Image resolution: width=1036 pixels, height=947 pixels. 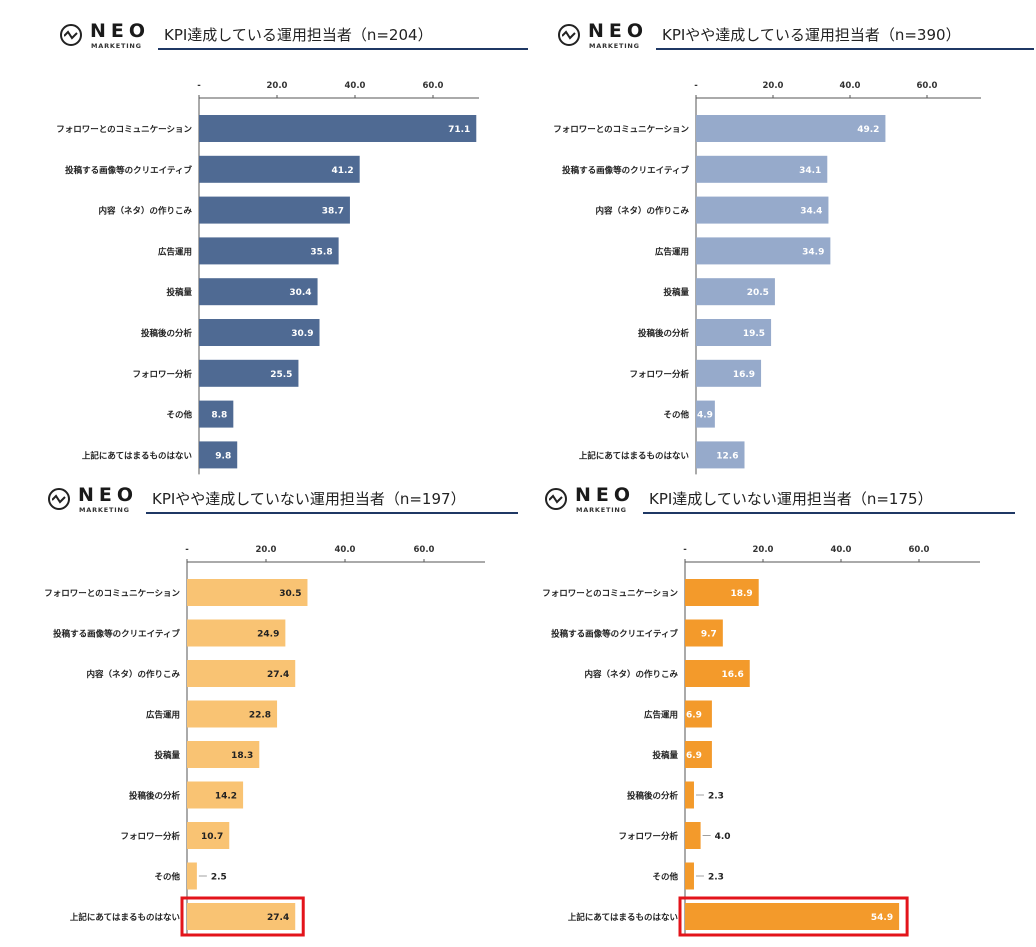 What do you see at coordinates (226, 797) in the screenshot?
I see `data-label: 14.2` at bounding box center [226, 797].